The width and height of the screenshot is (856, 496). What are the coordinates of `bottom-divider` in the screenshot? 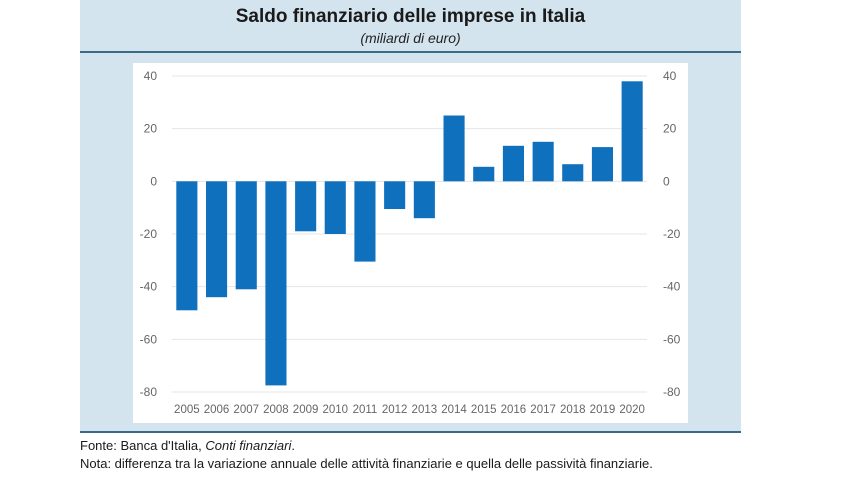 It's located at (410, 432).